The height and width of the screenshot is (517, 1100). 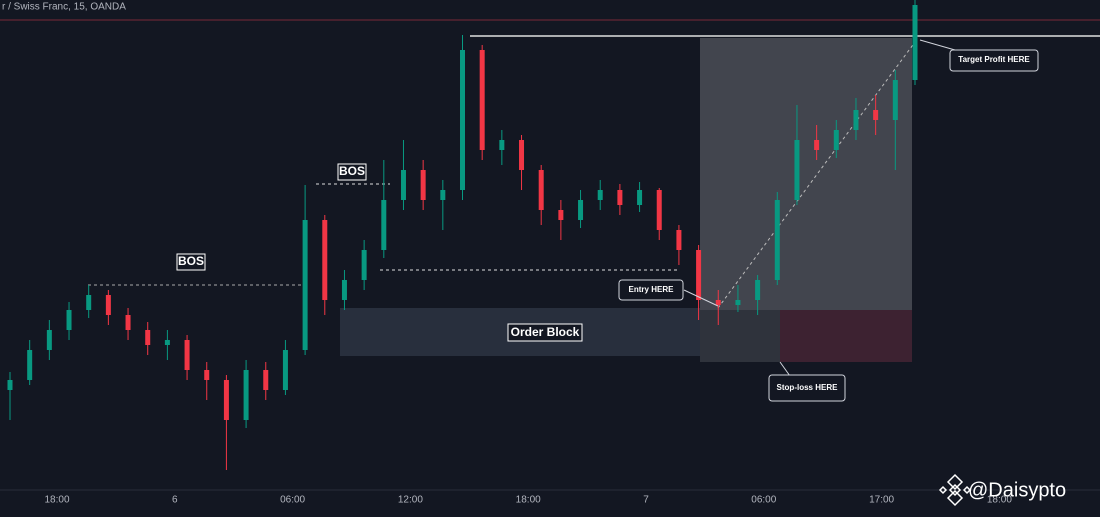 What do you see at coordinates (808, 387) in the screenshot?
I see `stop-text: Stop-loss HERE` at bounding box center [808, 387].